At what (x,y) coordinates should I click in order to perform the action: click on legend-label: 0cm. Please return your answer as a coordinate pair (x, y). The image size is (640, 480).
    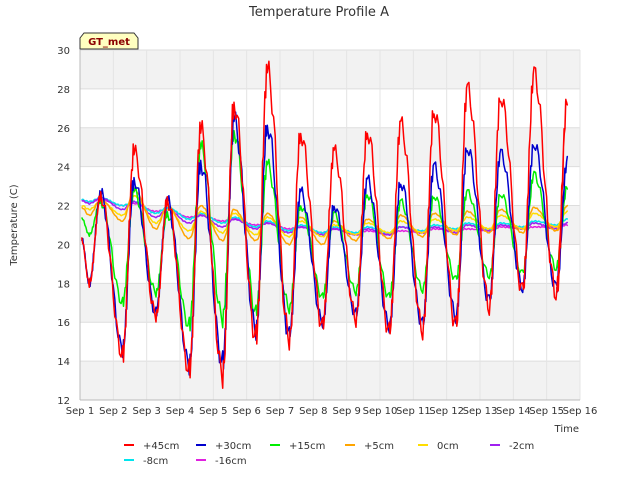
    Looking at the image, I should click on (448, 446).